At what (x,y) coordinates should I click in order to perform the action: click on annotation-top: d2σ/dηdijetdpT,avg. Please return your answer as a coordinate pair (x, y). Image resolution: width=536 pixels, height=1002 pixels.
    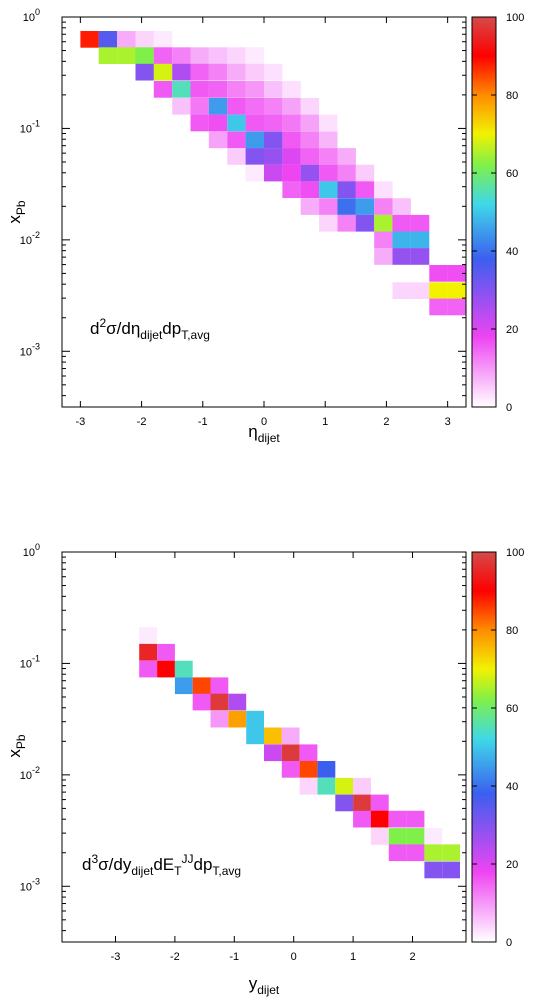
    Looking at the image, I should click on (150, 329).